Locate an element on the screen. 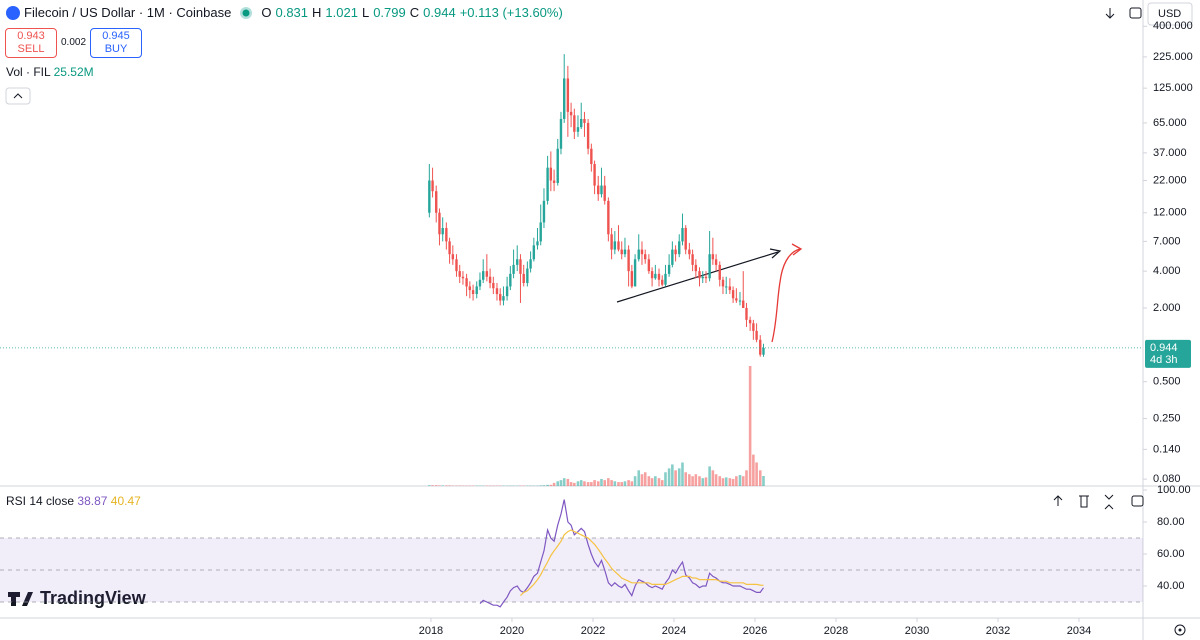  open-label: O is located at coordinates (266, 12).